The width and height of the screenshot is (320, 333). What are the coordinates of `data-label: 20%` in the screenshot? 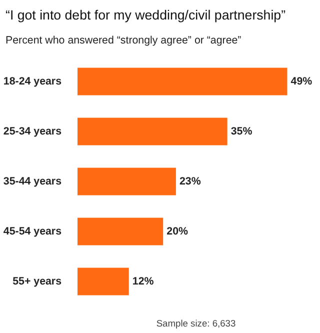 It's located at (177, 232).